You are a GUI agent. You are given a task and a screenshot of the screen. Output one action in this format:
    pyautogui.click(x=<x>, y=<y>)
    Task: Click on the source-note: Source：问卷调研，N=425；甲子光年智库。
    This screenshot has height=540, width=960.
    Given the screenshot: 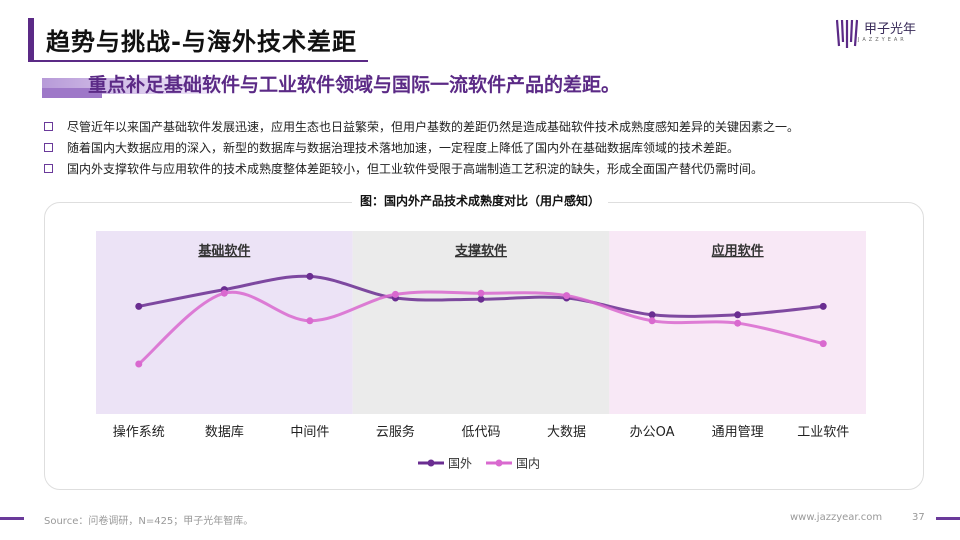 What is the action you would take?
    pyautogui.click(x=149, y=521)
    